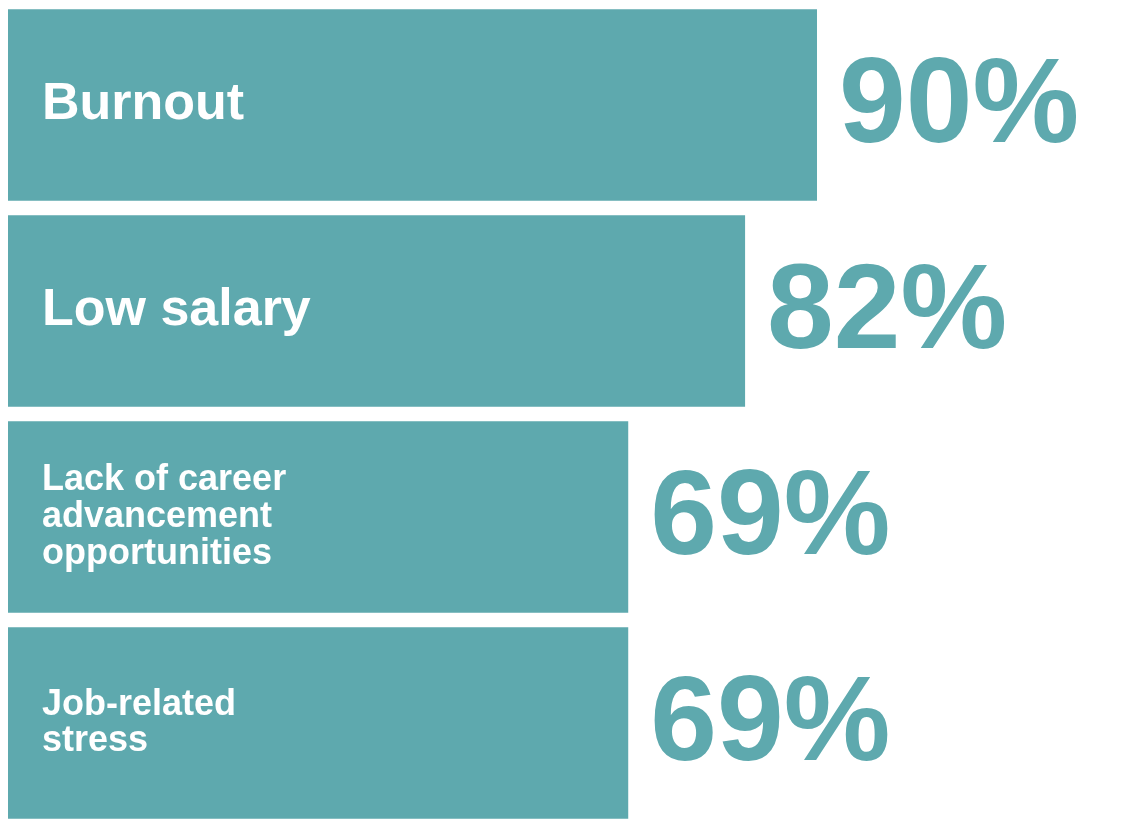  Describe the element at coordinates (164, 514) in the screenshot. I see `y-tick-label: Lack of career advancement opportunities` at that location.